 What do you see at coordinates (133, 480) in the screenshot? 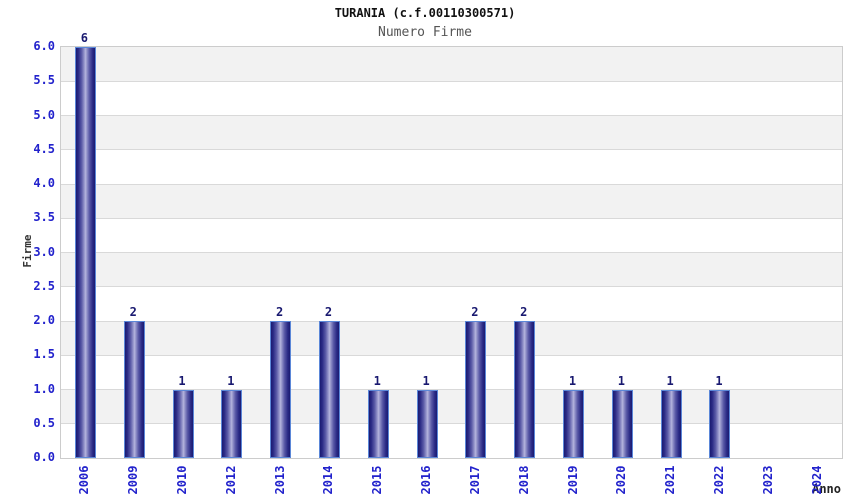
I see `x-axis-tick-label: 2009` at bounding box center [133, 480].